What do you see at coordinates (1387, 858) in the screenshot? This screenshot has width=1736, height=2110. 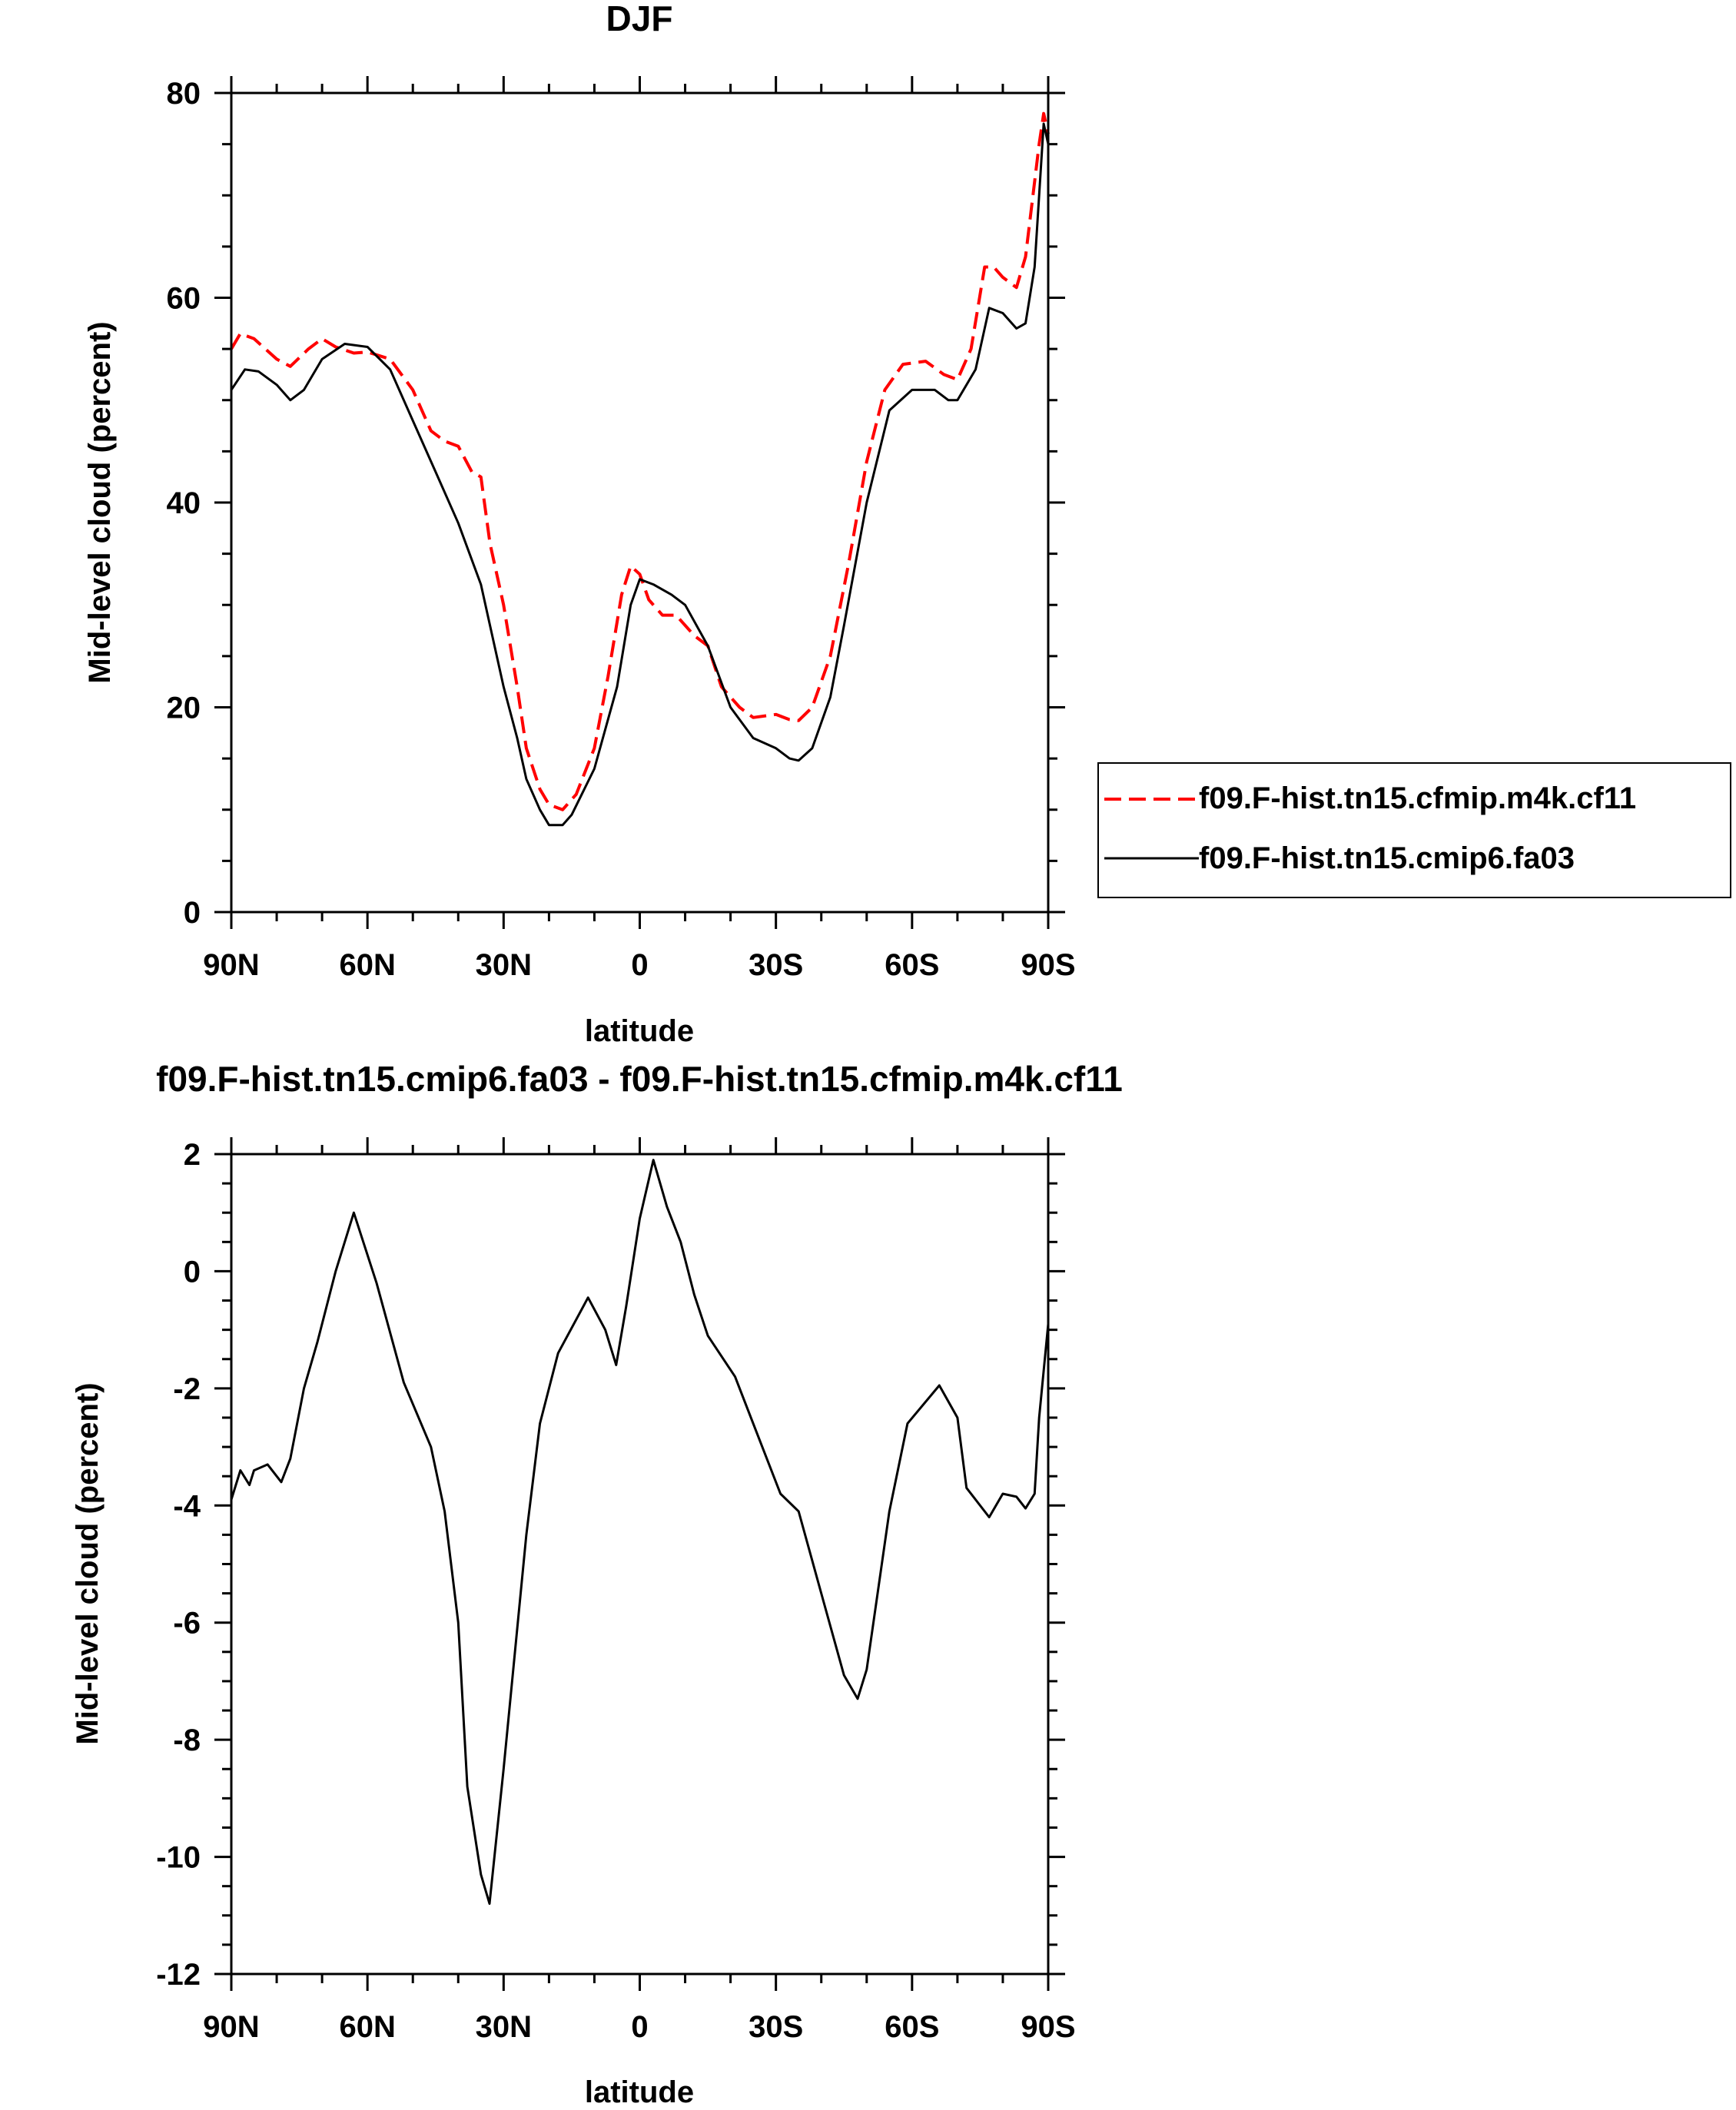 I see `legend-label: f09.F-hist.tn15.cmip6.fa03` at bounding box center [1387, 858].